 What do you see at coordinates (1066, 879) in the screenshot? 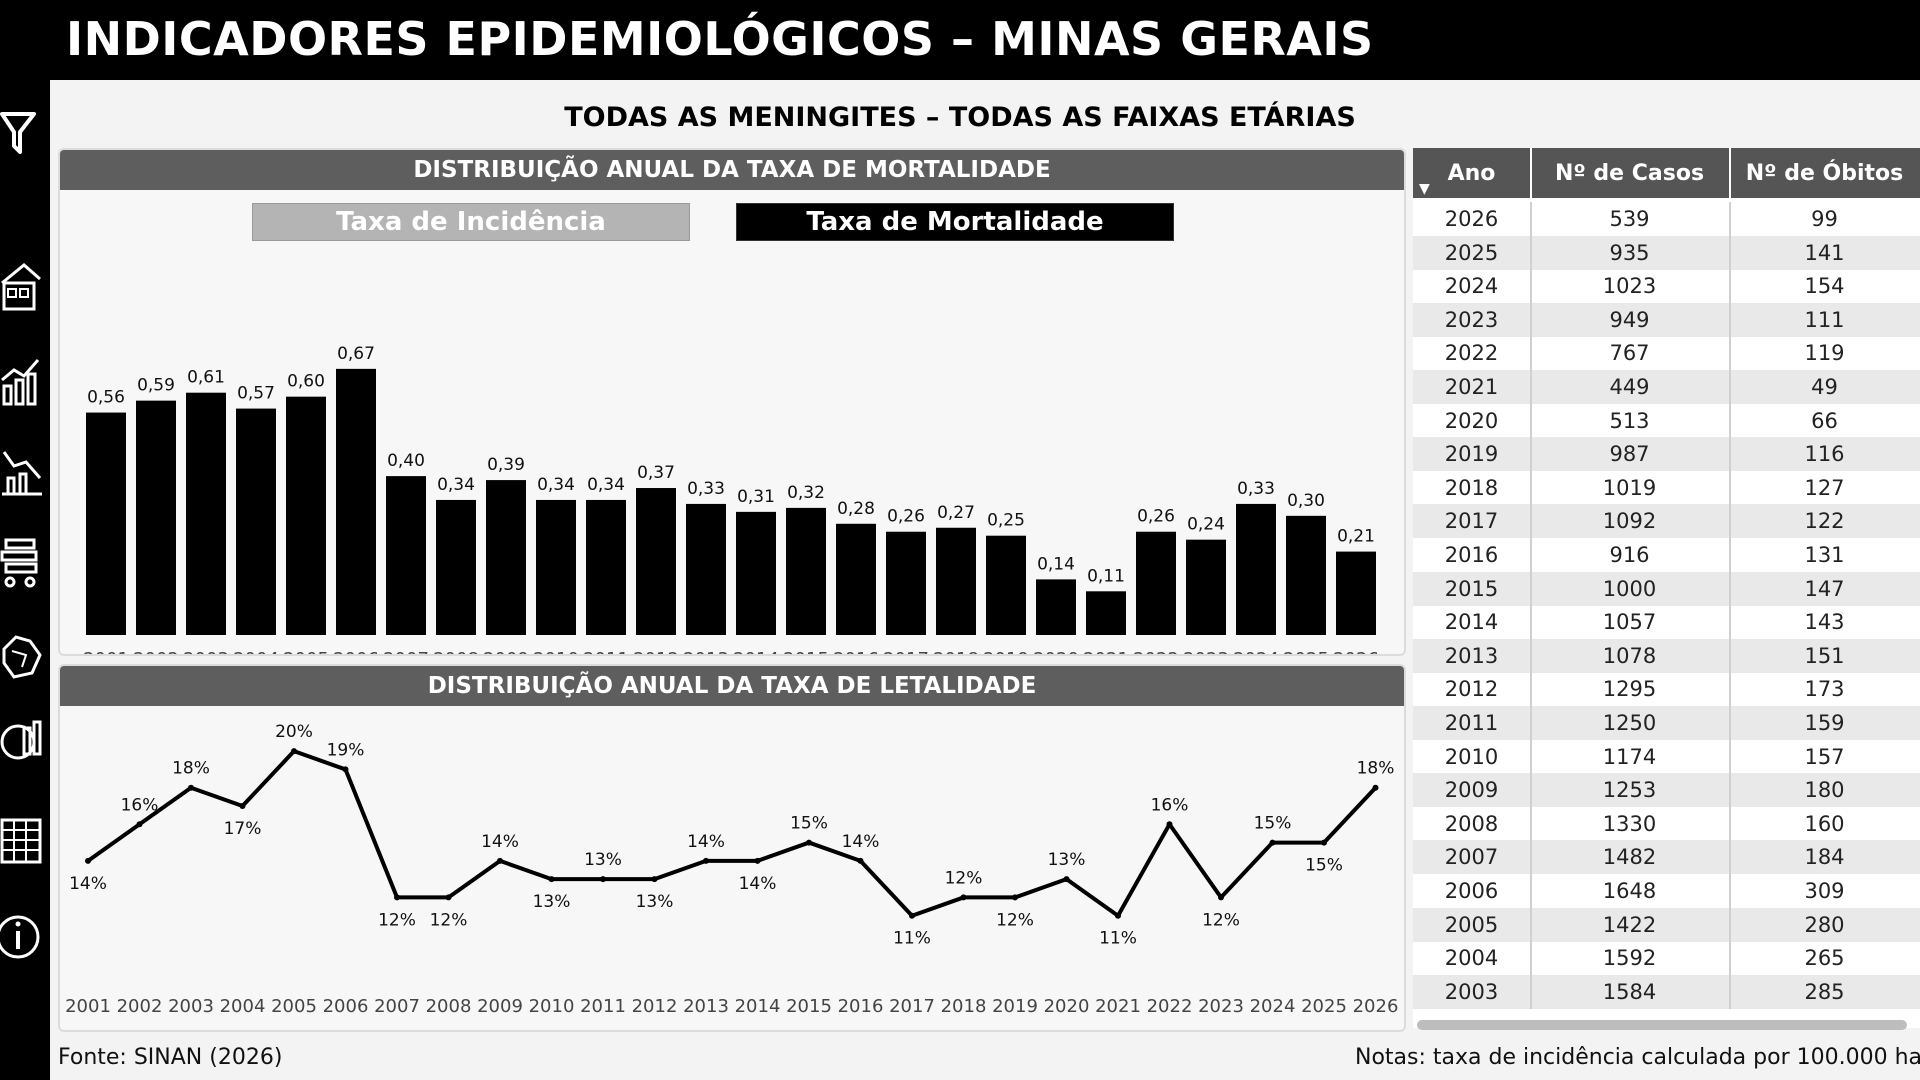
I see `line-point-2020` at bounding box center [1066, 879].